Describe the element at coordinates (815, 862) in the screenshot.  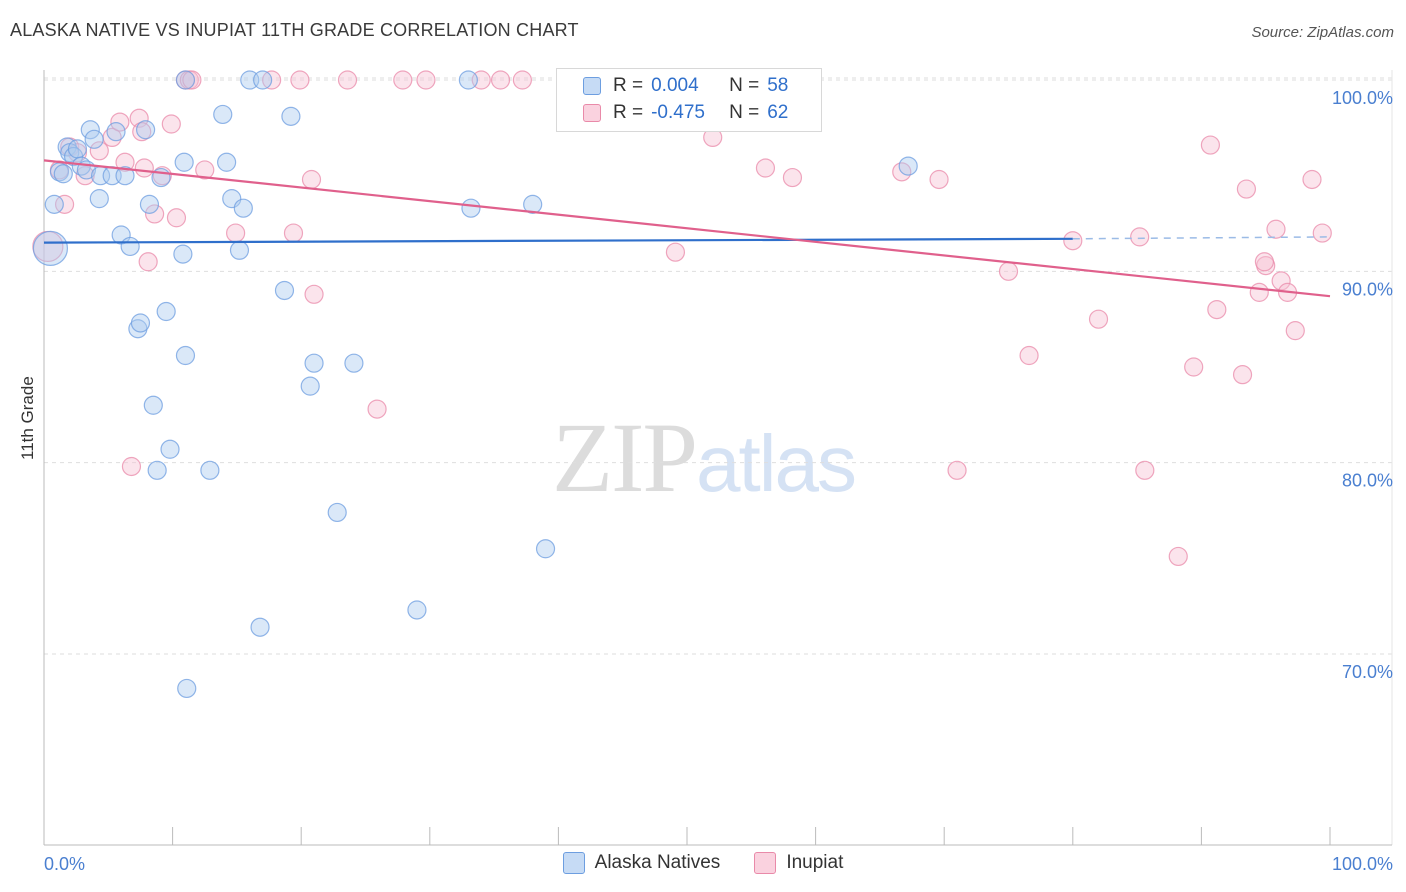
I see `legend-label: Inupiat` at that location.